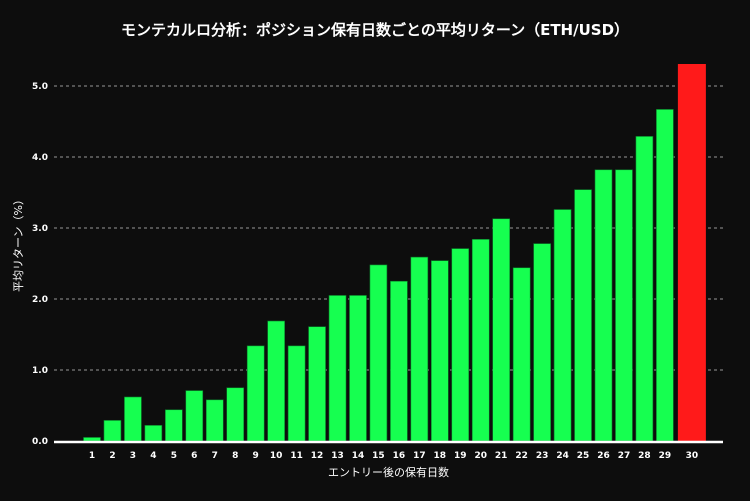 The image size is (750, 501). What do you see at coordinates (256, 456) in the screenshot?
I see `x-tick-label: 9` at bounding box center [256, 456].